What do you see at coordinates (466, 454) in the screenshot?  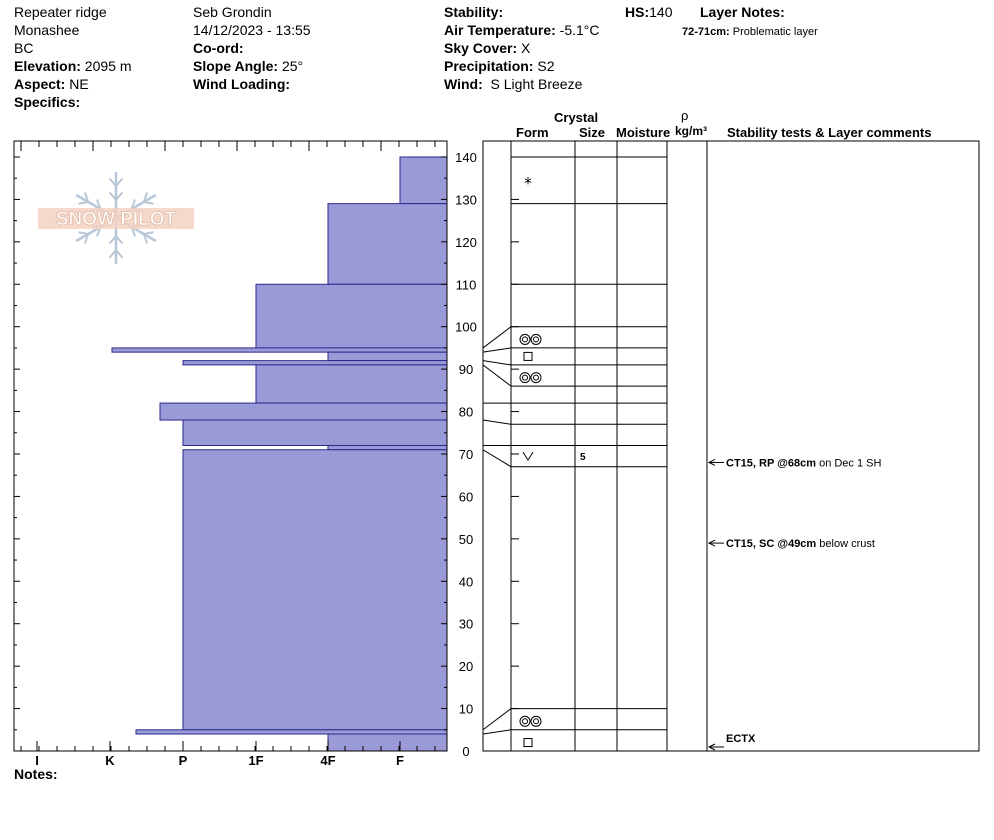 I see `height-tick-label: 70` at bounding box center [466, 454].